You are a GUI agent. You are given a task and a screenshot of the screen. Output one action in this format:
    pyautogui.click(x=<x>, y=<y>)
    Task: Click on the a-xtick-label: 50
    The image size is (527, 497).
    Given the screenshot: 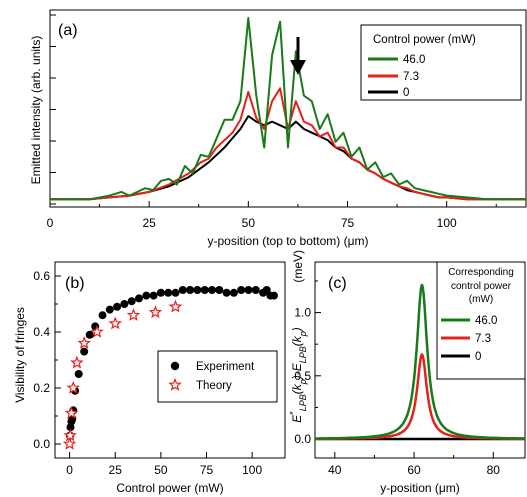 What is the action you would take?
    pyautogui.click(x=249, y=223)
    